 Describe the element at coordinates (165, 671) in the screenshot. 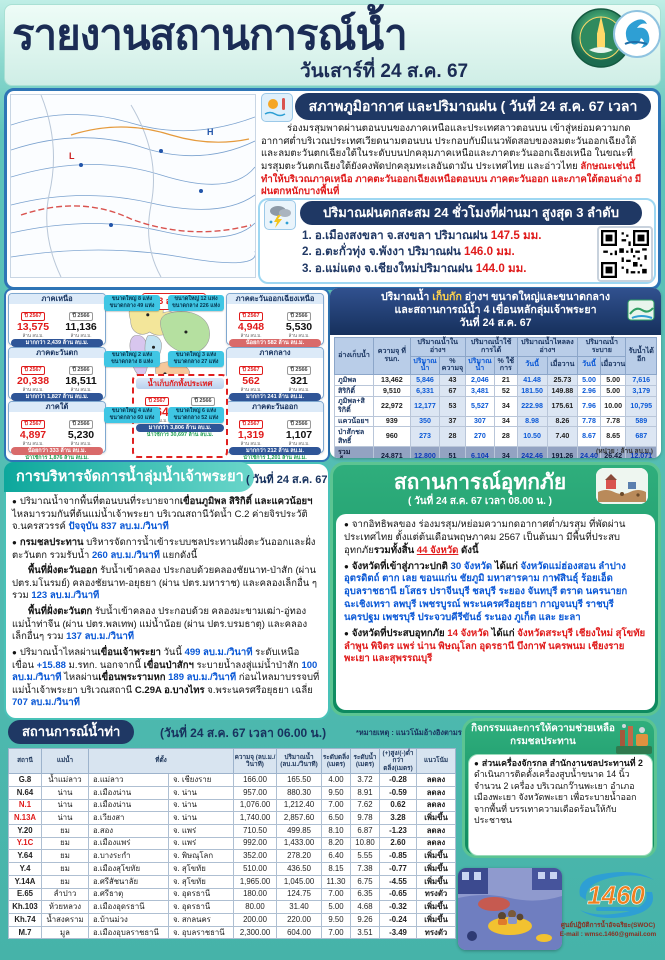

I see `text-segment: 100 ลบ.ม./วินาที` at that location.